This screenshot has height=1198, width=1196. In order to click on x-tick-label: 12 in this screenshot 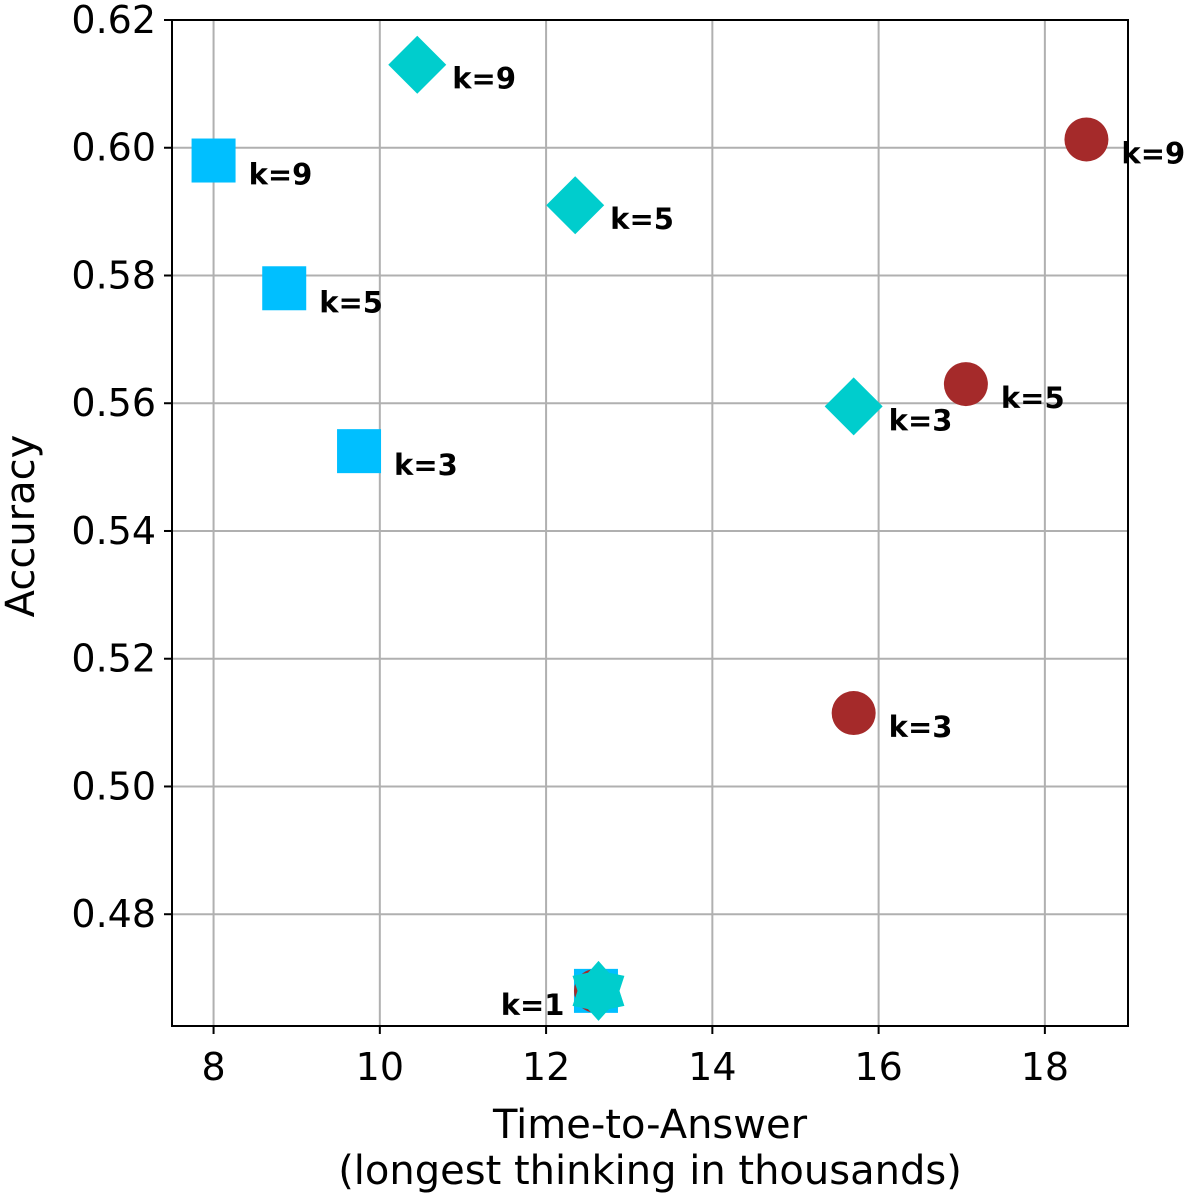, I will do `click(546, 1067)`.